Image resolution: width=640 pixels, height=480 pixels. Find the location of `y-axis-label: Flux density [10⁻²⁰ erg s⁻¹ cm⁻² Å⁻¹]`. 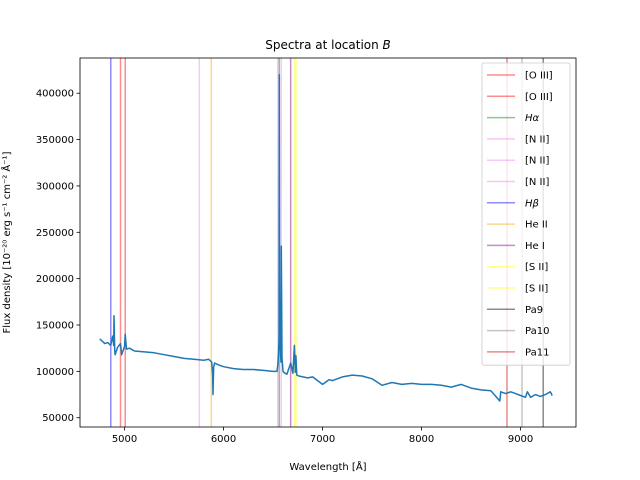

y-axis-label: Flux density [10⁻²⁰ erg s⁻¹ cm⁻² Å⁻¹] is located at coordinates (6, 242).